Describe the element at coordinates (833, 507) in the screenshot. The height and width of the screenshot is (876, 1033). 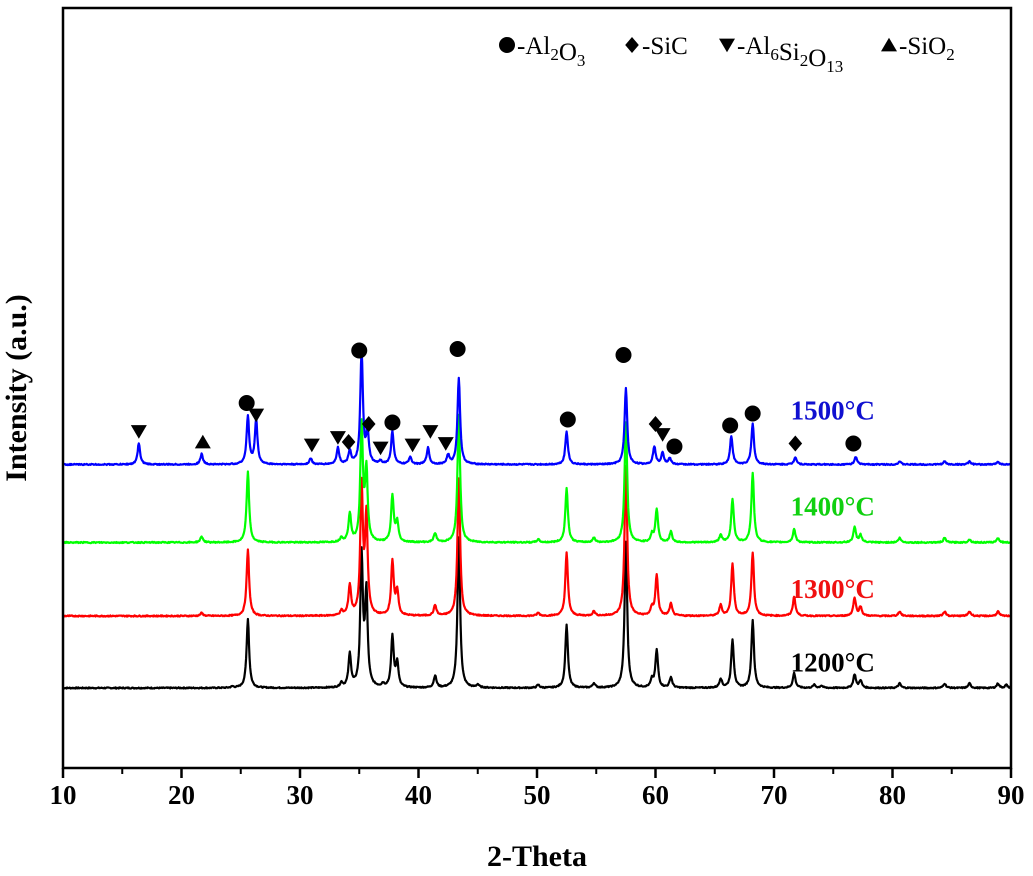
I see `series-label-1400: 1400°C` at that location.